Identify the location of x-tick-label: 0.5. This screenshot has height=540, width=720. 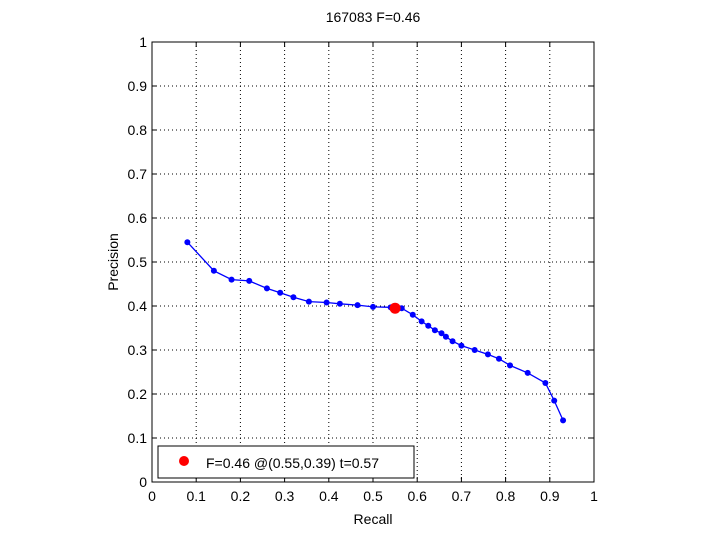
(373, 496).